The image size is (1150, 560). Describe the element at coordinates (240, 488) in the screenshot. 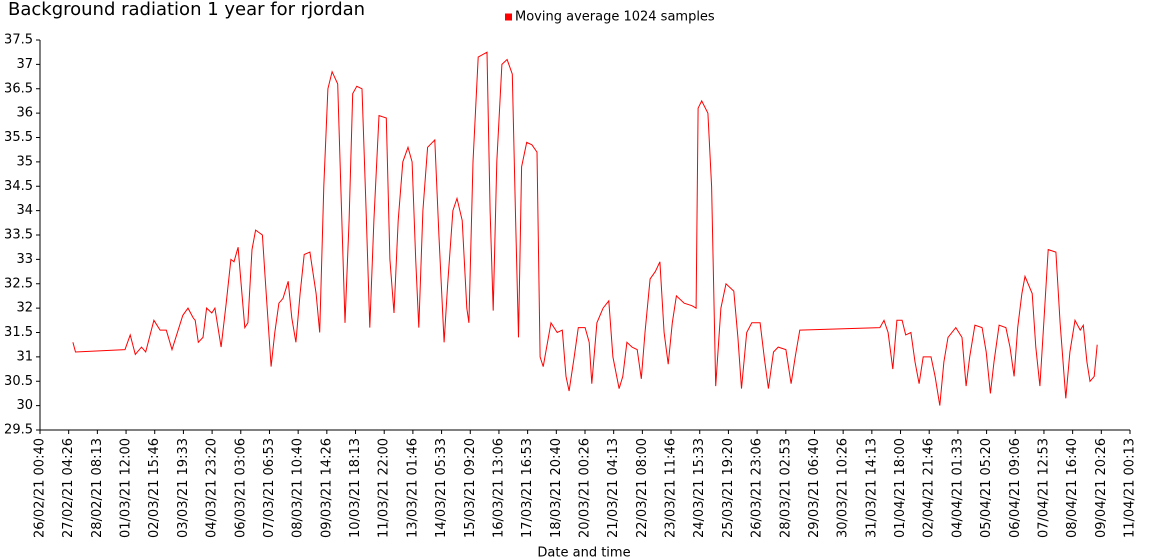

I see `x-tick-label: 06/03/21 03:06` at that location.